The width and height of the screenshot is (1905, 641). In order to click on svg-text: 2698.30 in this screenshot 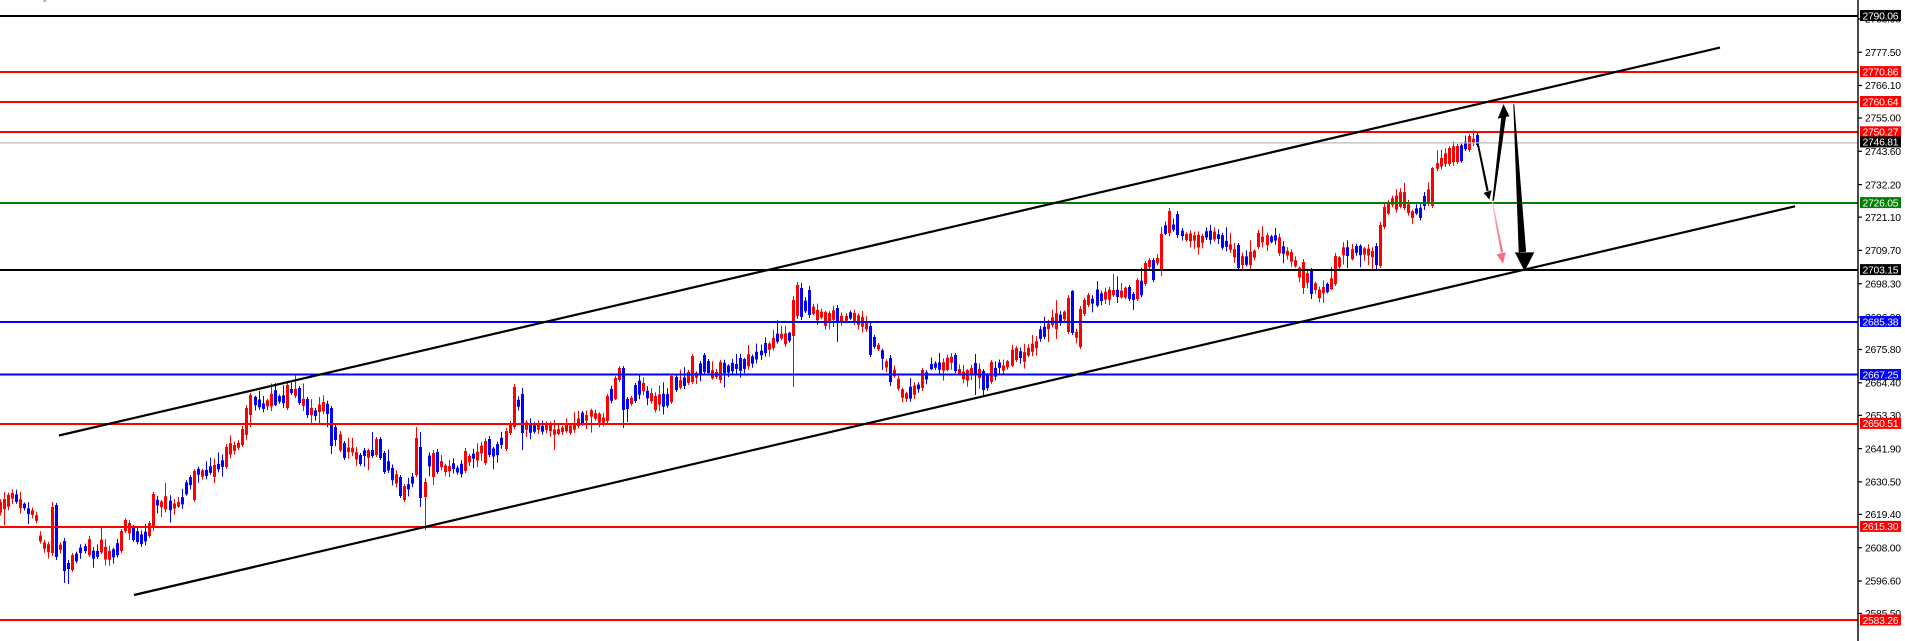, I will do `click(1883, 284)`.